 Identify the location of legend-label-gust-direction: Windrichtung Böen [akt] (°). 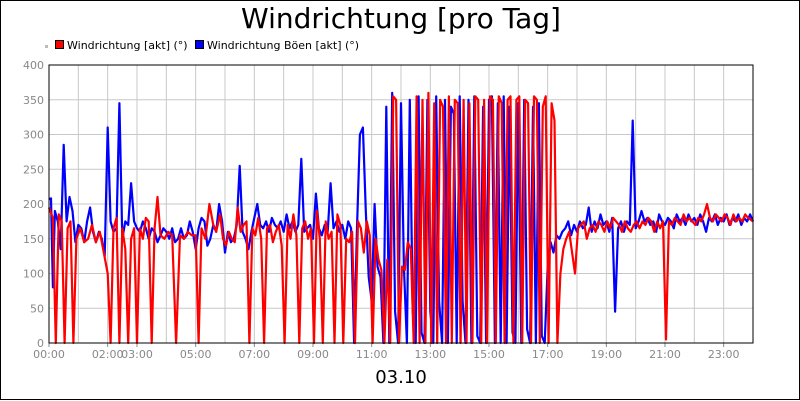
(283, 45).